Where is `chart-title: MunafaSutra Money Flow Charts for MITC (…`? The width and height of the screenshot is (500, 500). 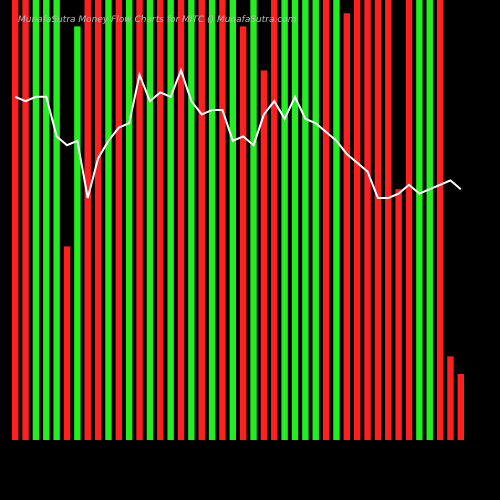 chart-title: MunafaSutra Money Flow Charts for MITC (… is located at coordinates (157, 20).